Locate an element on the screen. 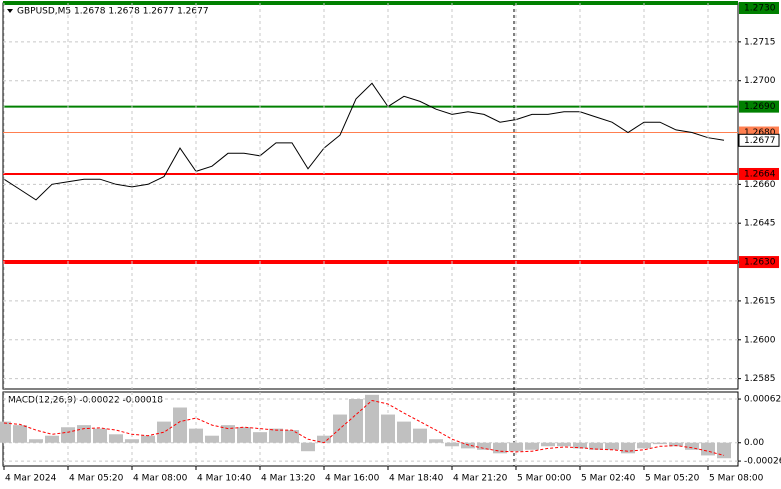 The image size is (781, 489). y-tick-label: -0.00026 is located at coordinates (762, 462).